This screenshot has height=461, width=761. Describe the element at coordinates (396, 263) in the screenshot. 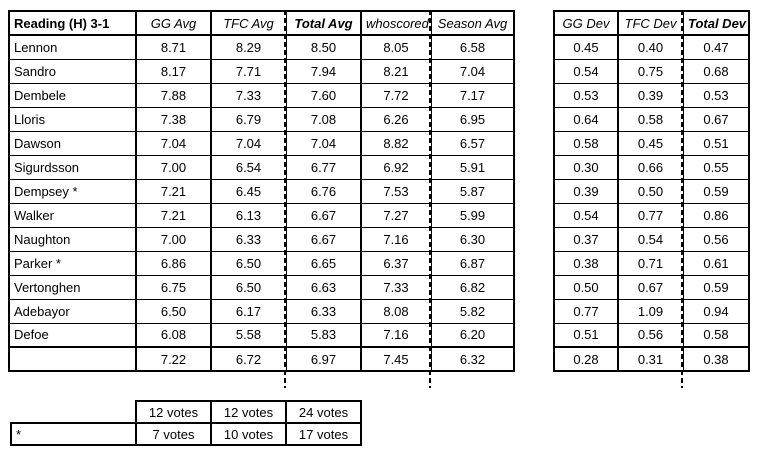

I see `rating-cell: 6.37` at that location.